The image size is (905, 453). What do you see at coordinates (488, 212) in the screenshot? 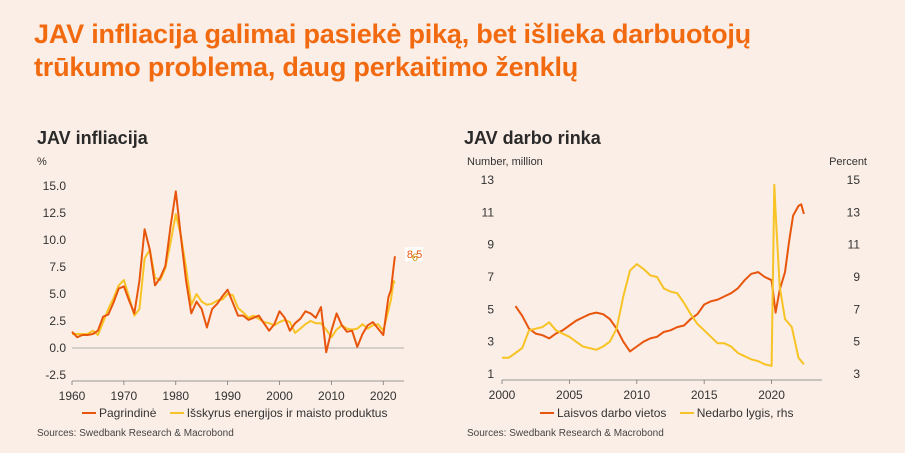
I see `y-tick-label: 11` at bounding box center [488, 212].